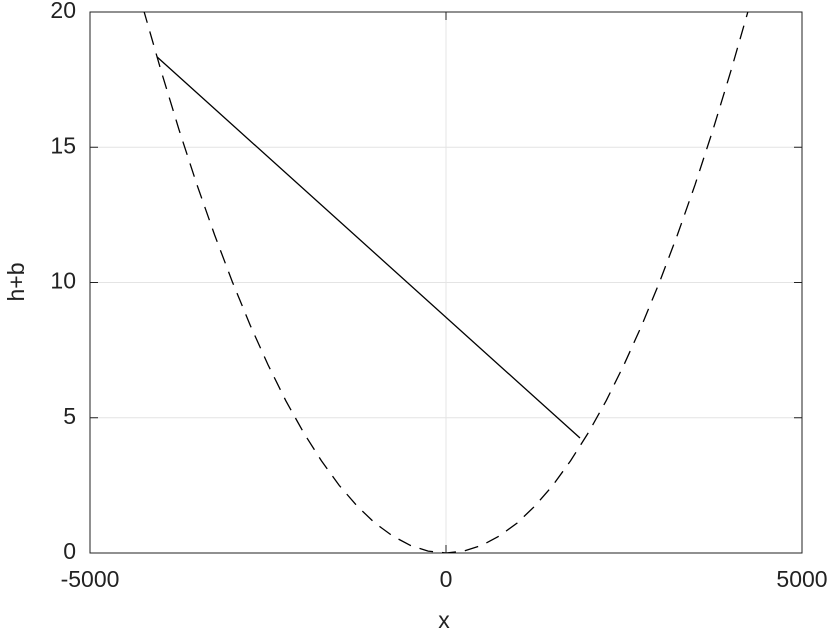  Describe the element at coordinates (63, 11) in the screenshot. I see `y-tick-label: 20` at that location.